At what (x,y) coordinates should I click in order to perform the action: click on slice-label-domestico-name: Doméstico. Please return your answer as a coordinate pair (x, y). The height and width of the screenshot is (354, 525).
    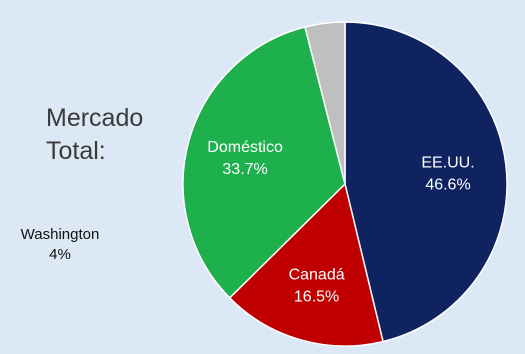
    Looking at the image, I should click on (245, 147).